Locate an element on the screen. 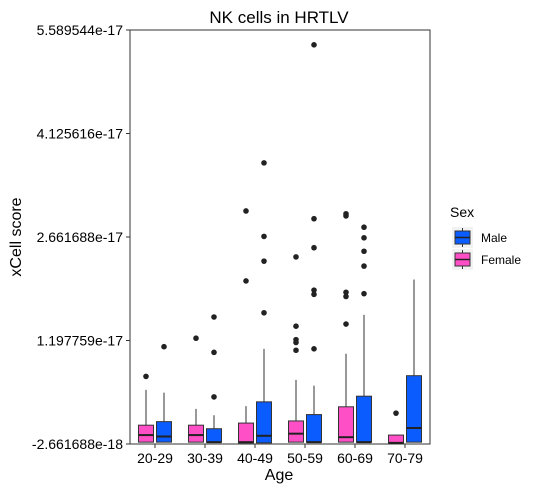  x-tick-label: 70-79 is located at coordinates (405, 458).